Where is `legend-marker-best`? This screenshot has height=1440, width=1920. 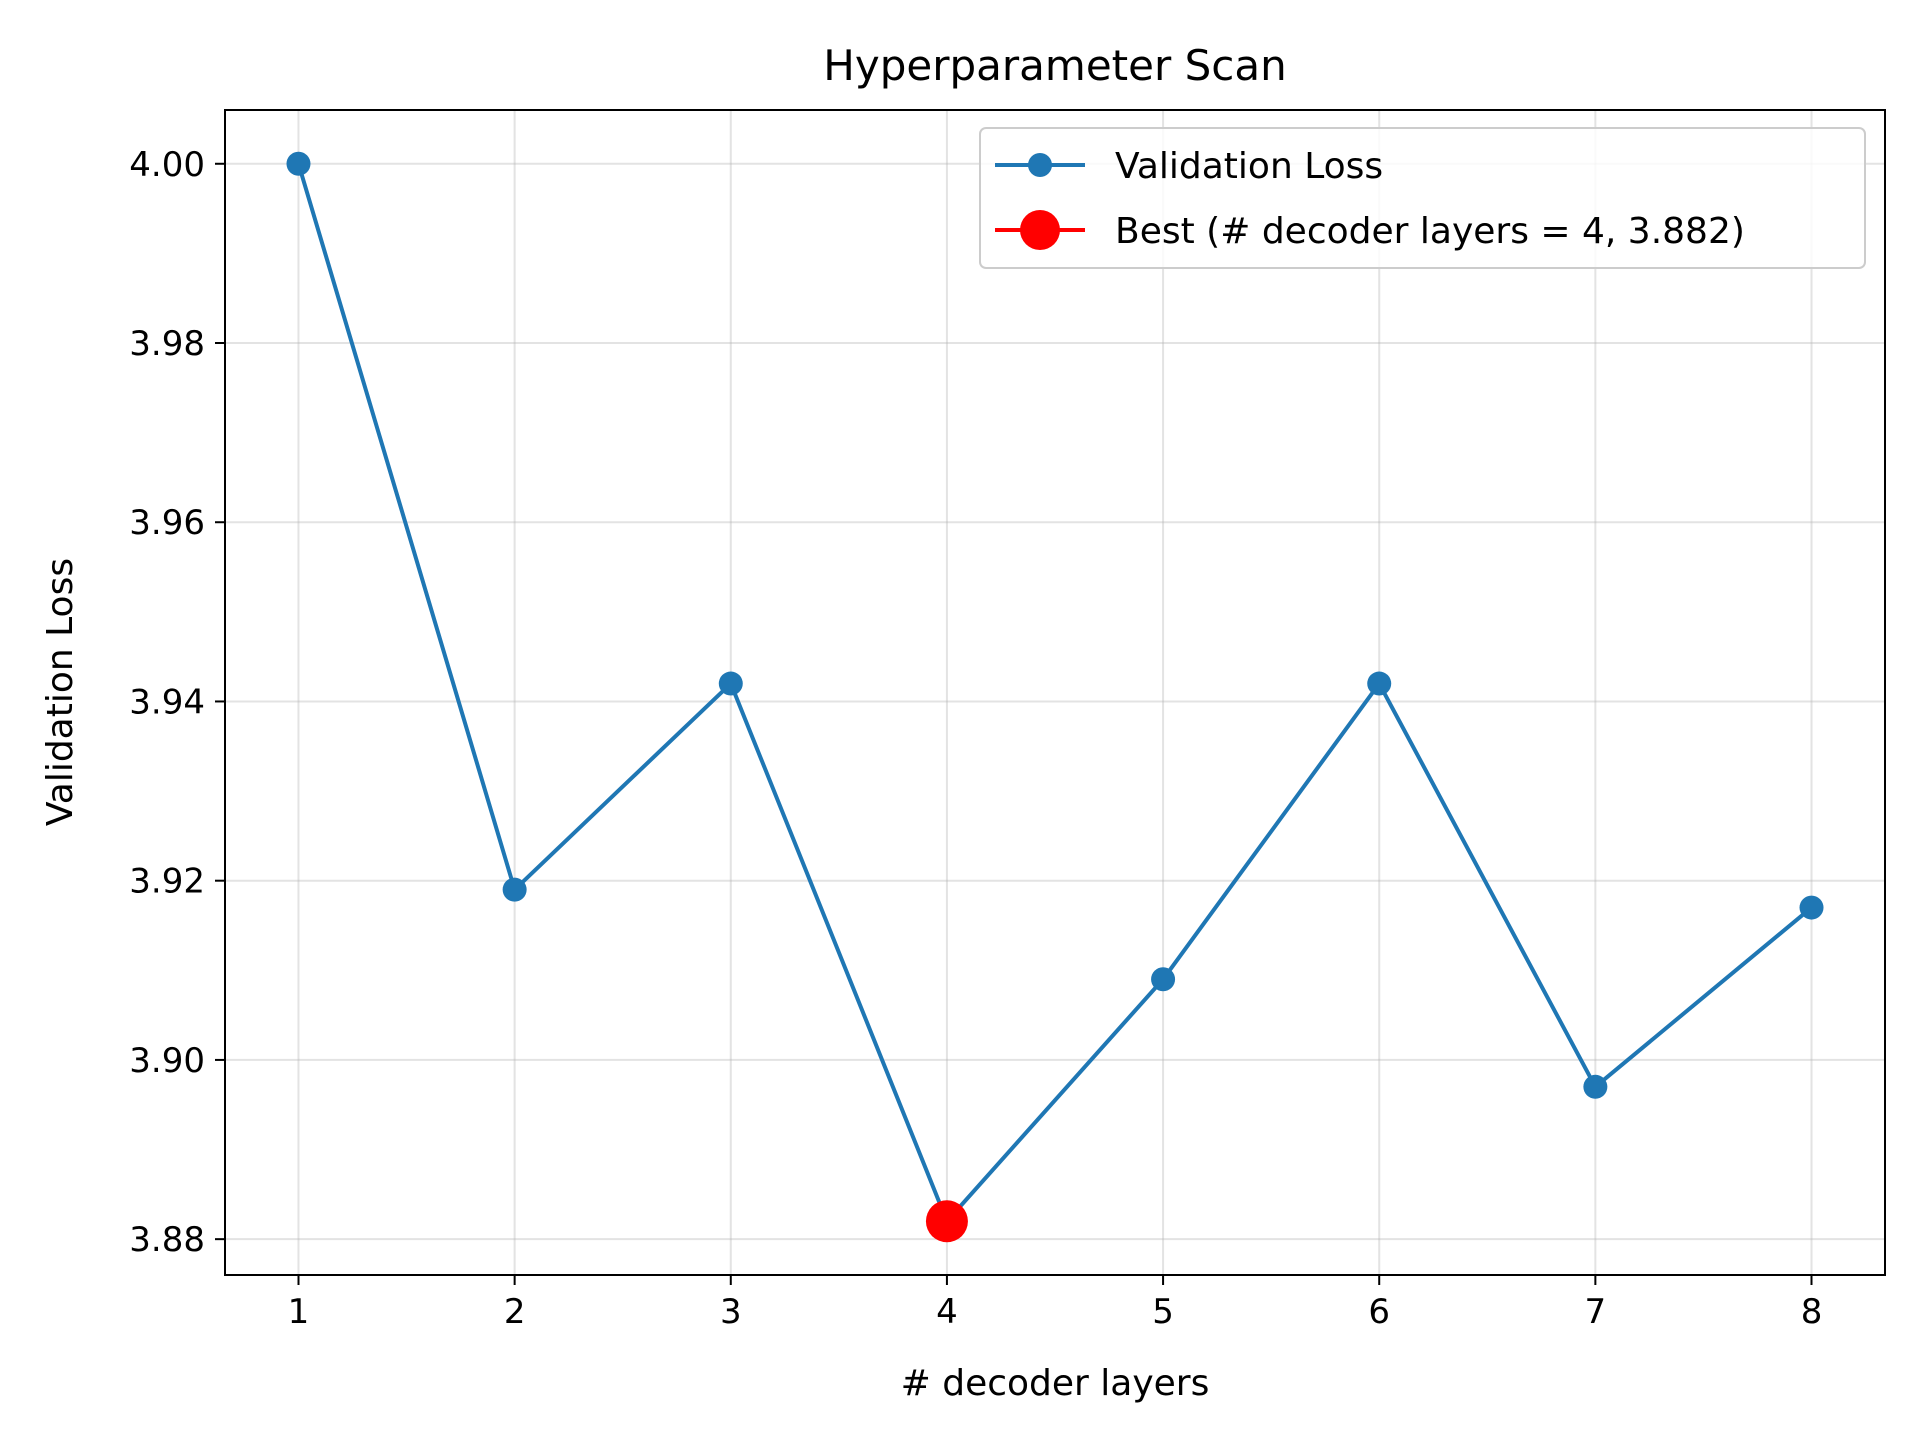
legend-marker-best is located at coordinates (1040, 230).